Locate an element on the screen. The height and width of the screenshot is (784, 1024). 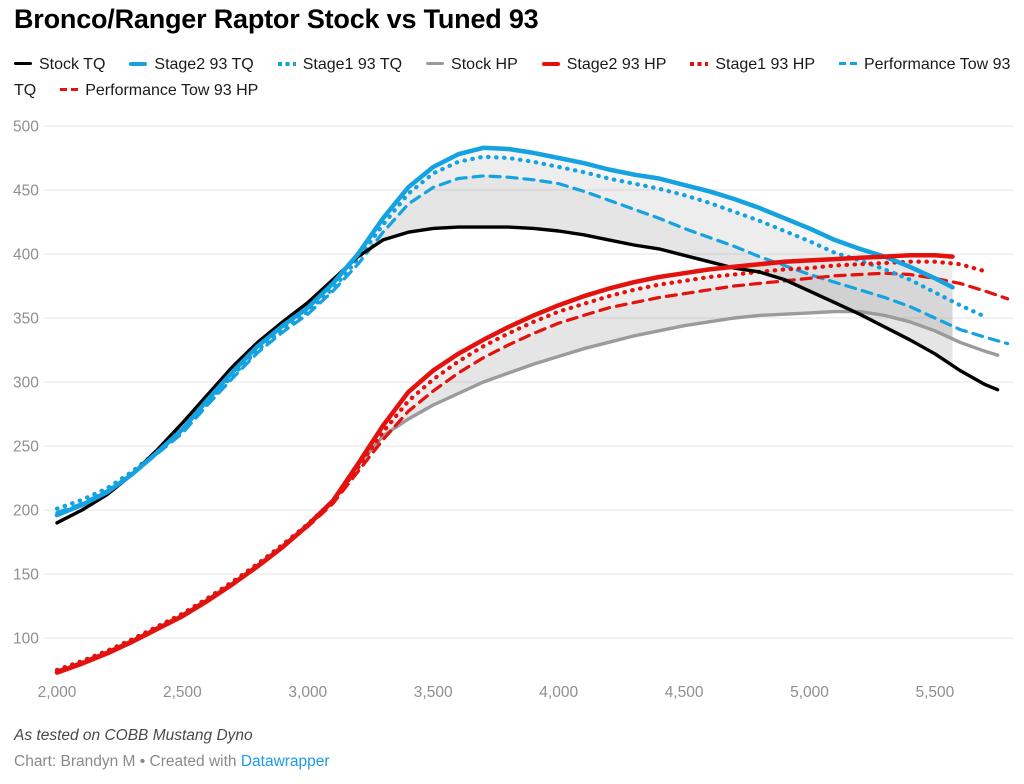
legend-item: Stage1 93 HP is located at coordinates (752, 64).